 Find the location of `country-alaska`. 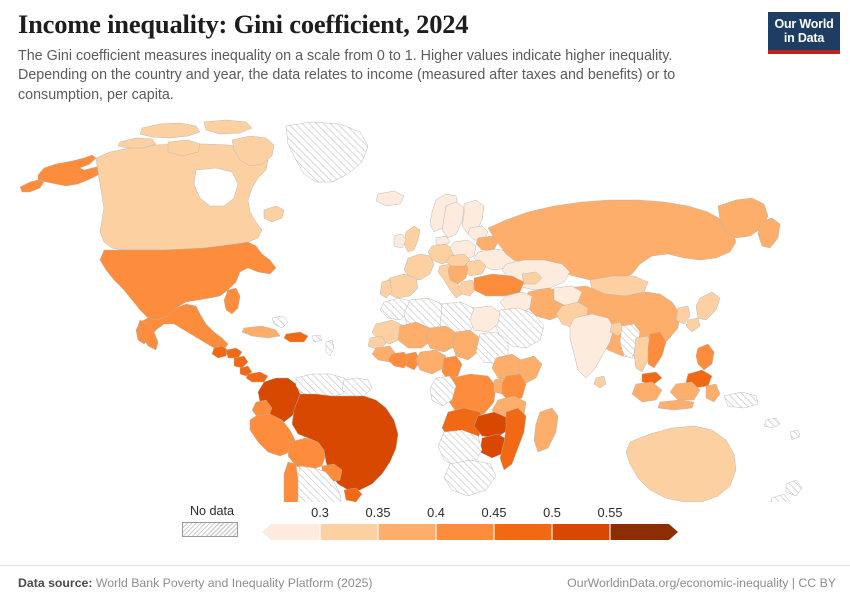

country-alaska is located at coordinates (73, 170).